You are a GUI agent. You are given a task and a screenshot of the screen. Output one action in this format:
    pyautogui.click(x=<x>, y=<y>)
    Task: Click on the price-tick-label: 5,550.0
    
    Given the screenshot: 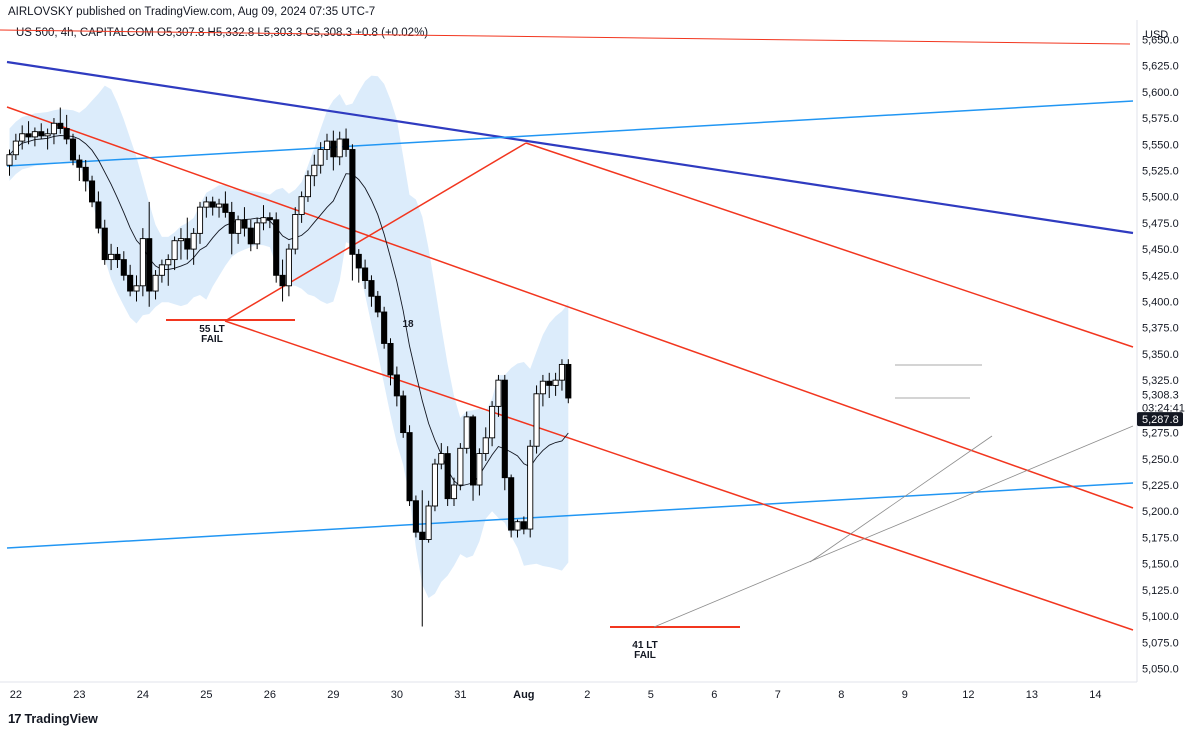 What is the action you would take?
    pyautogui.click(x=1160, y=145)
    